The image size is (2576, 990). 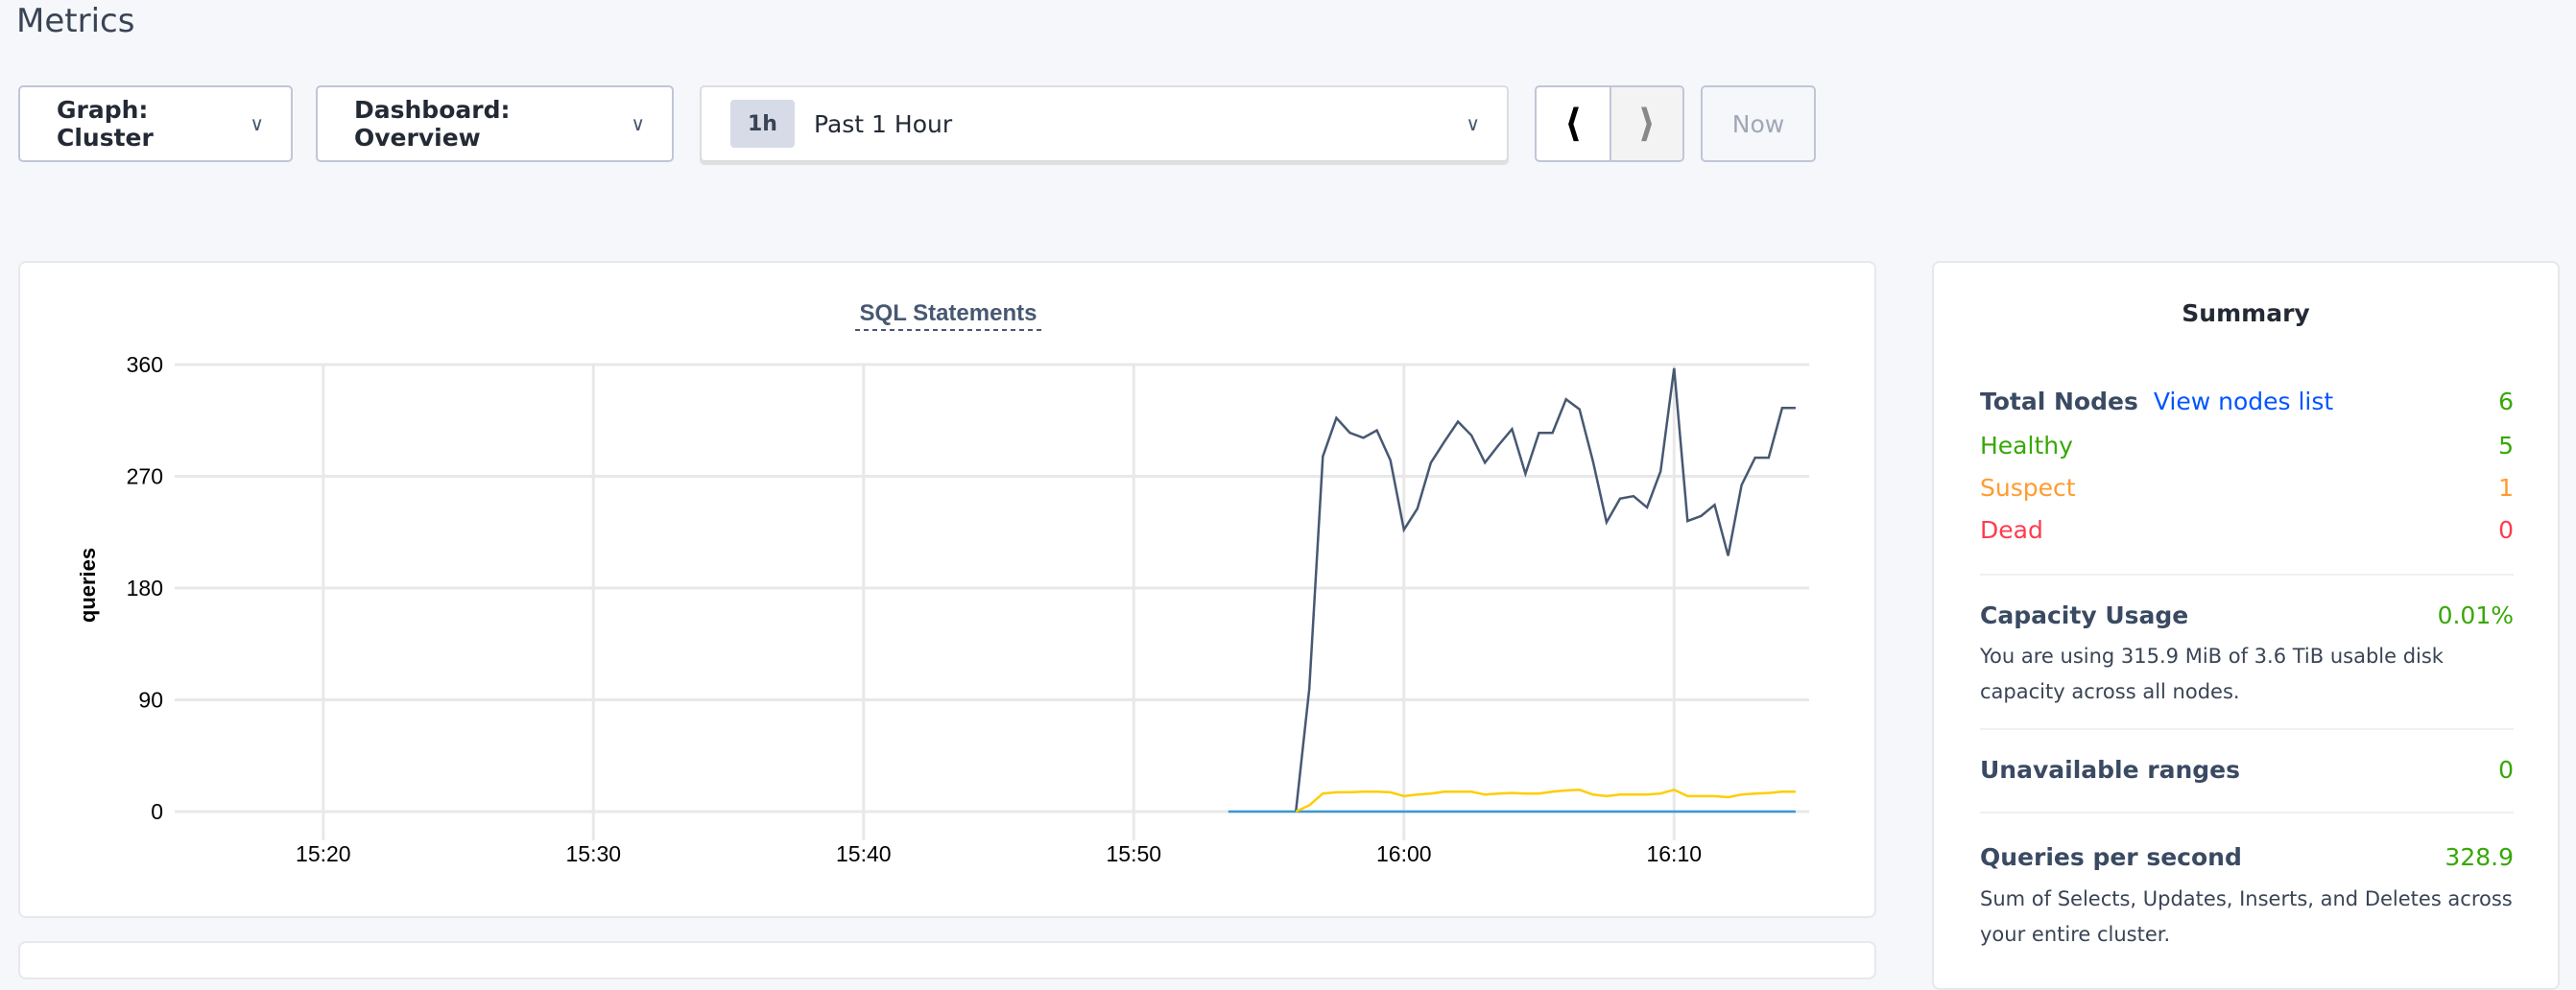 I want to click on now-button: Now, so click(x=1758, y=124).